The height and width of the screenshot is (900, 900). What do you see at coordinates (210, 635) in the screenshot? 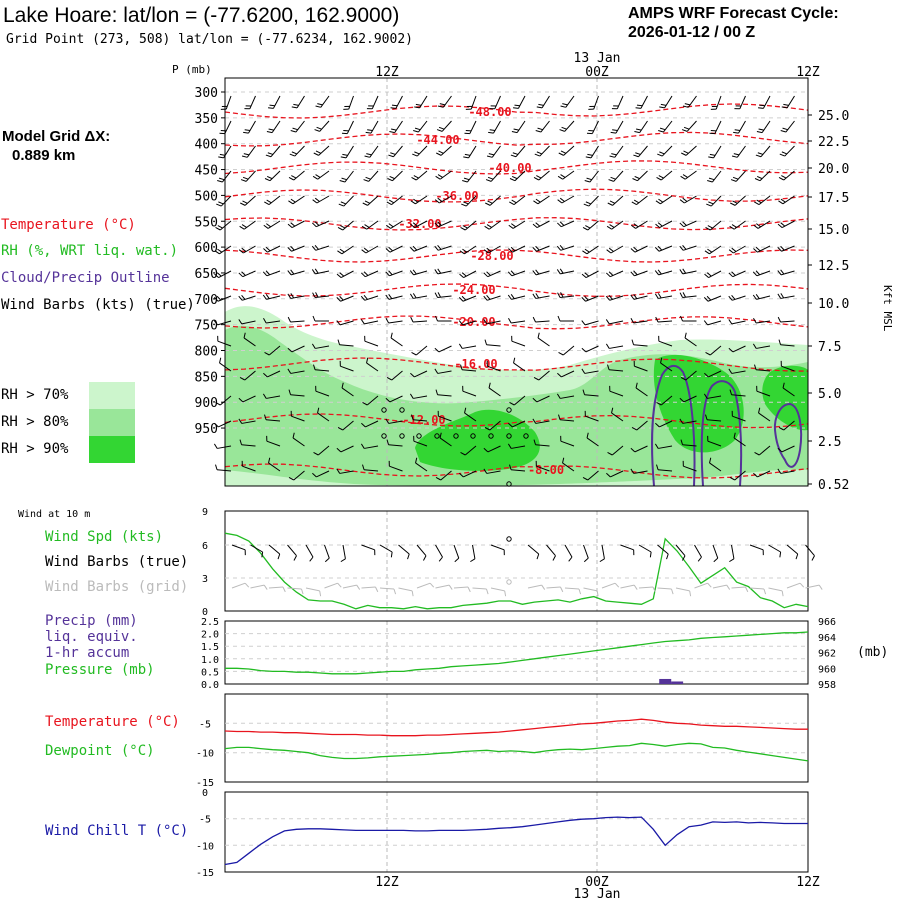
I see `precip-tick-label: 2.0` at bounding box center [210, 635].